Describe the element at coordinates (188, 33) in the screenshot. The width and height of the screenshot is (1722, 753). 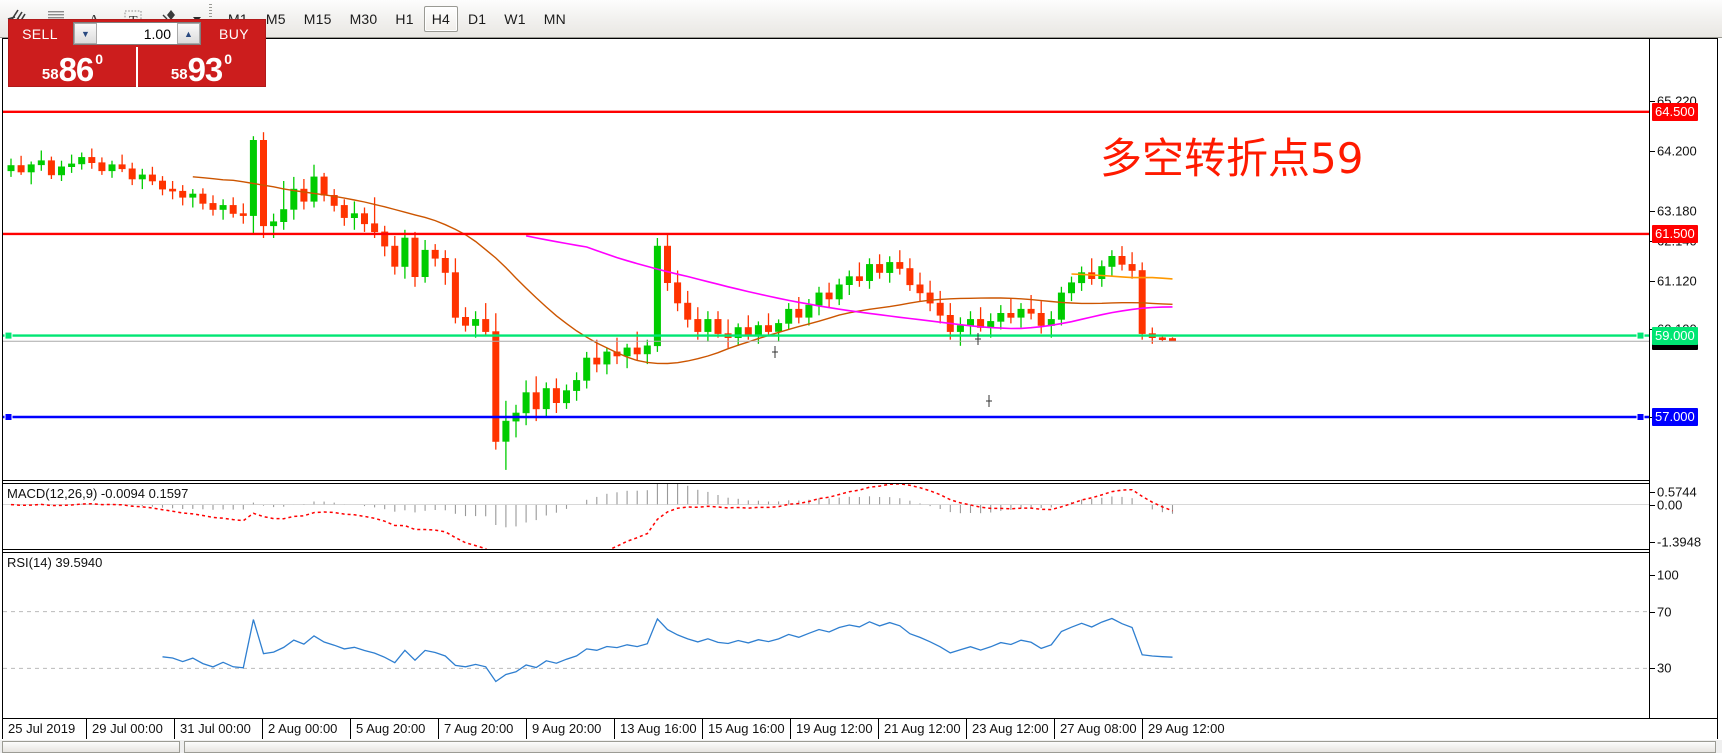
I see `volume-increment-button: ▲` at that location.